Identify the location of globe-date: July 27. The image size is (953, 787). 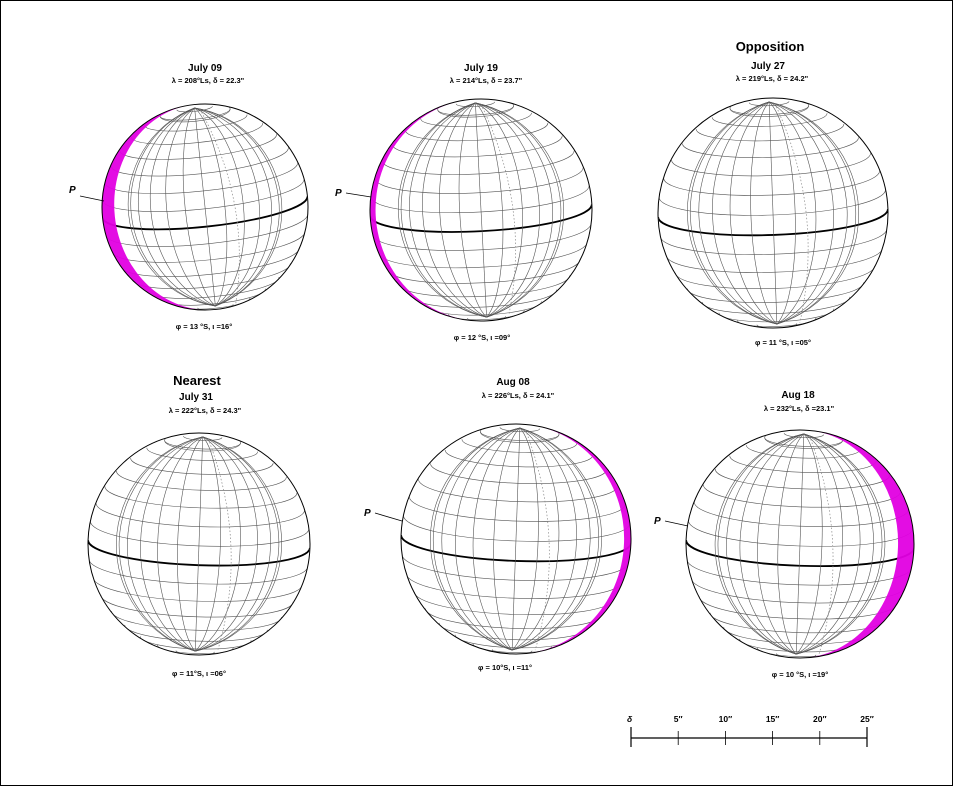
(768, 66).